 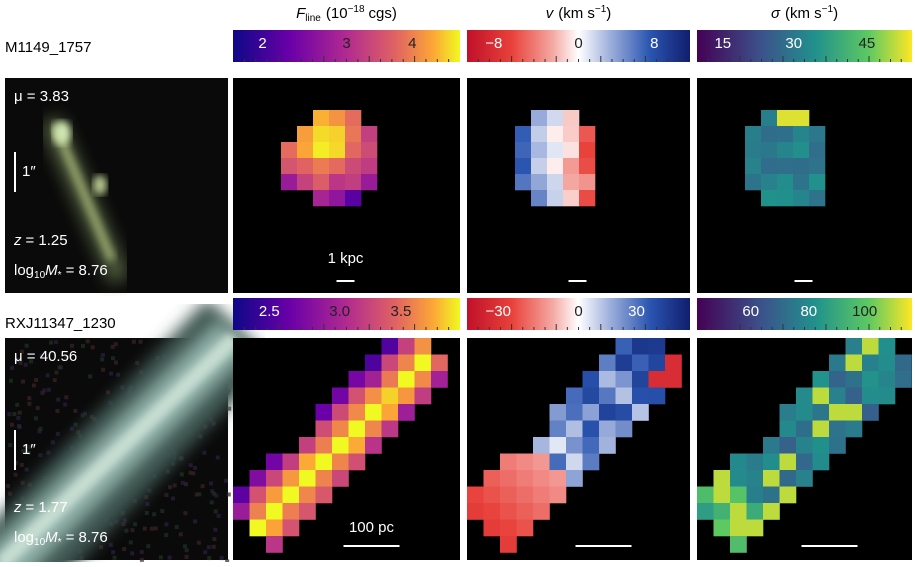 I want to click on symbol: F, so click(x=301, y=13).